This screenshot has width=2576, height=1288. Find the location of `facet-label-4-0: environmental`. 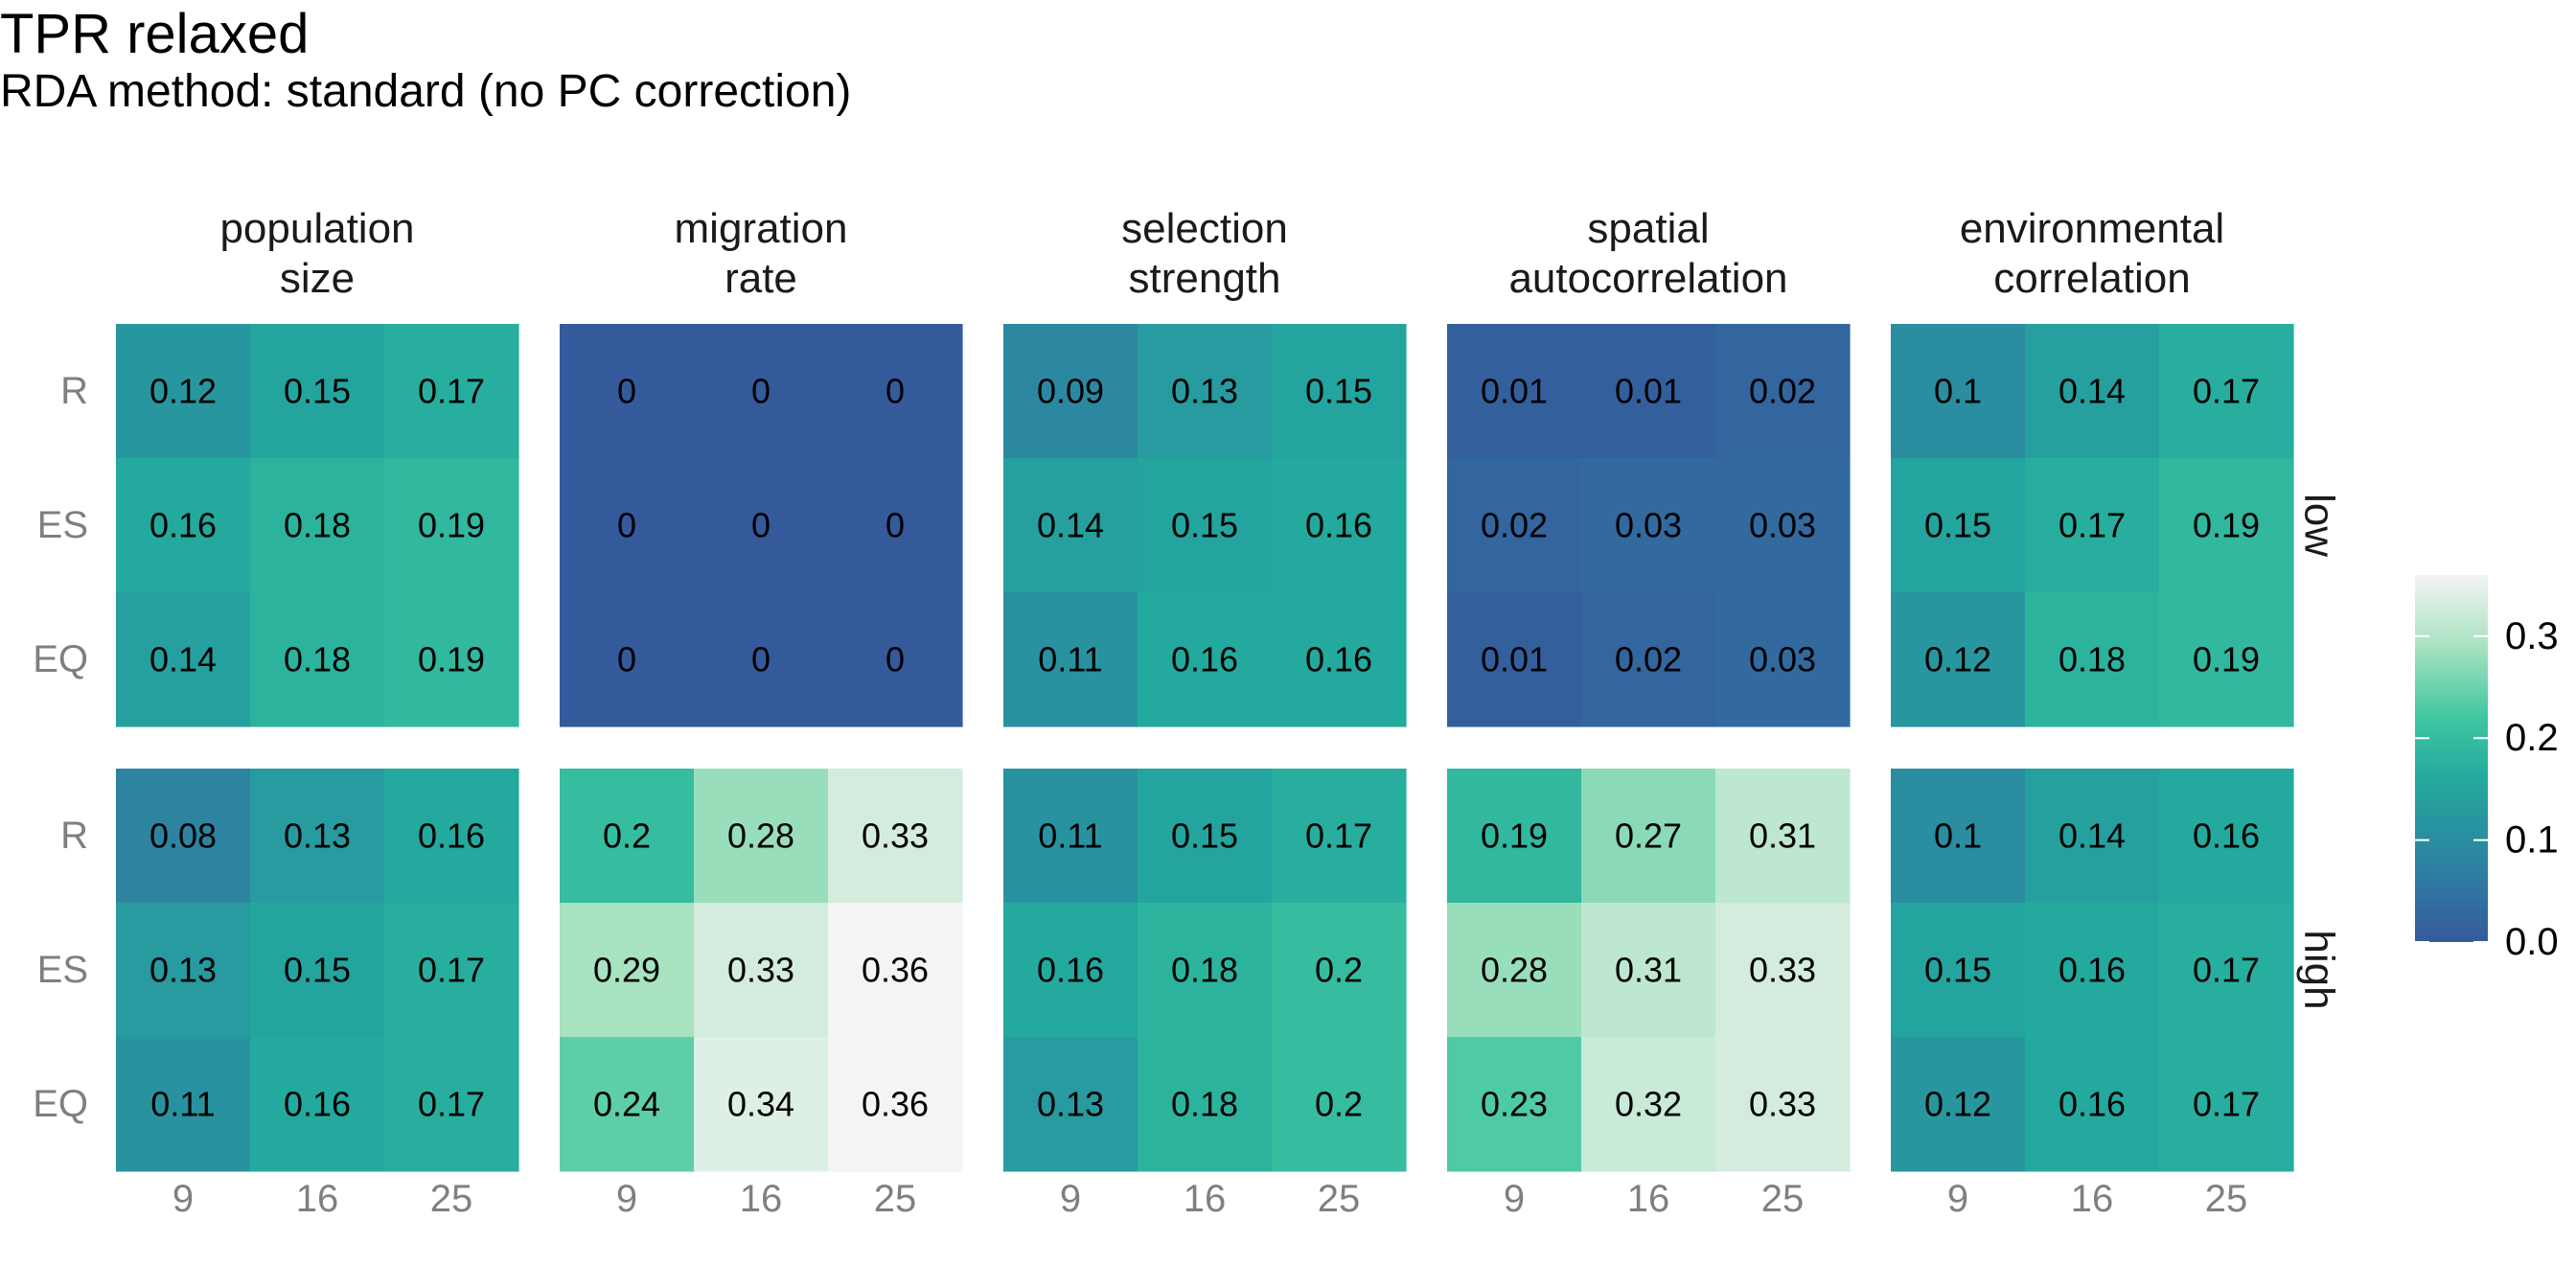

facet-label-4-0: environmental is located at coordinates (2092, 228).